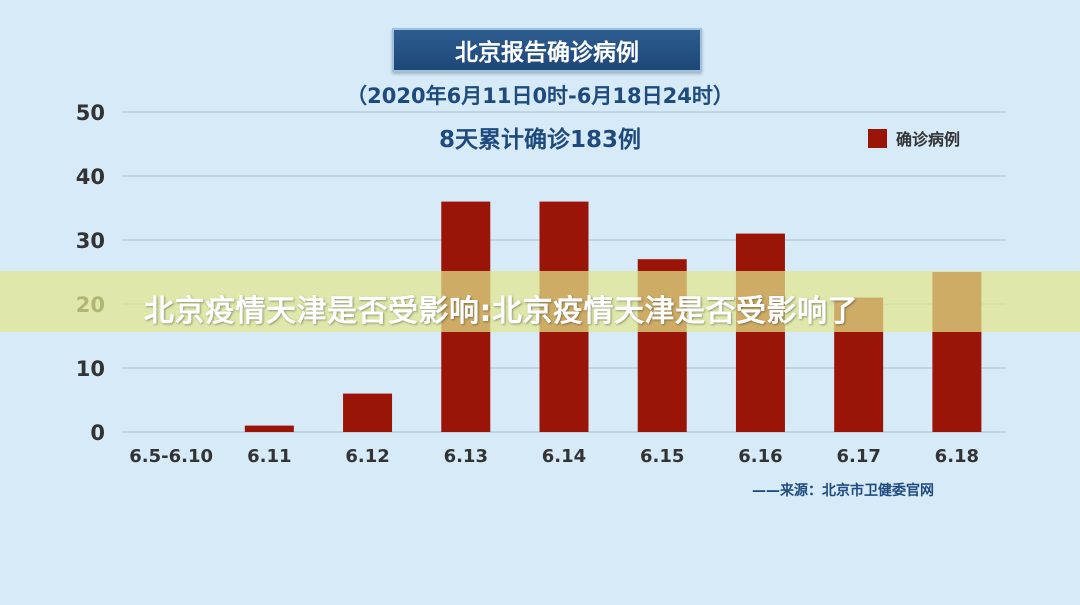 The height and width of the screenshot is (605, 1080). What do you see at coordinates (171, 456) in the screenshot?
I see `x-tick-label: 6.5-6.10` at bounding box center [171, 456].